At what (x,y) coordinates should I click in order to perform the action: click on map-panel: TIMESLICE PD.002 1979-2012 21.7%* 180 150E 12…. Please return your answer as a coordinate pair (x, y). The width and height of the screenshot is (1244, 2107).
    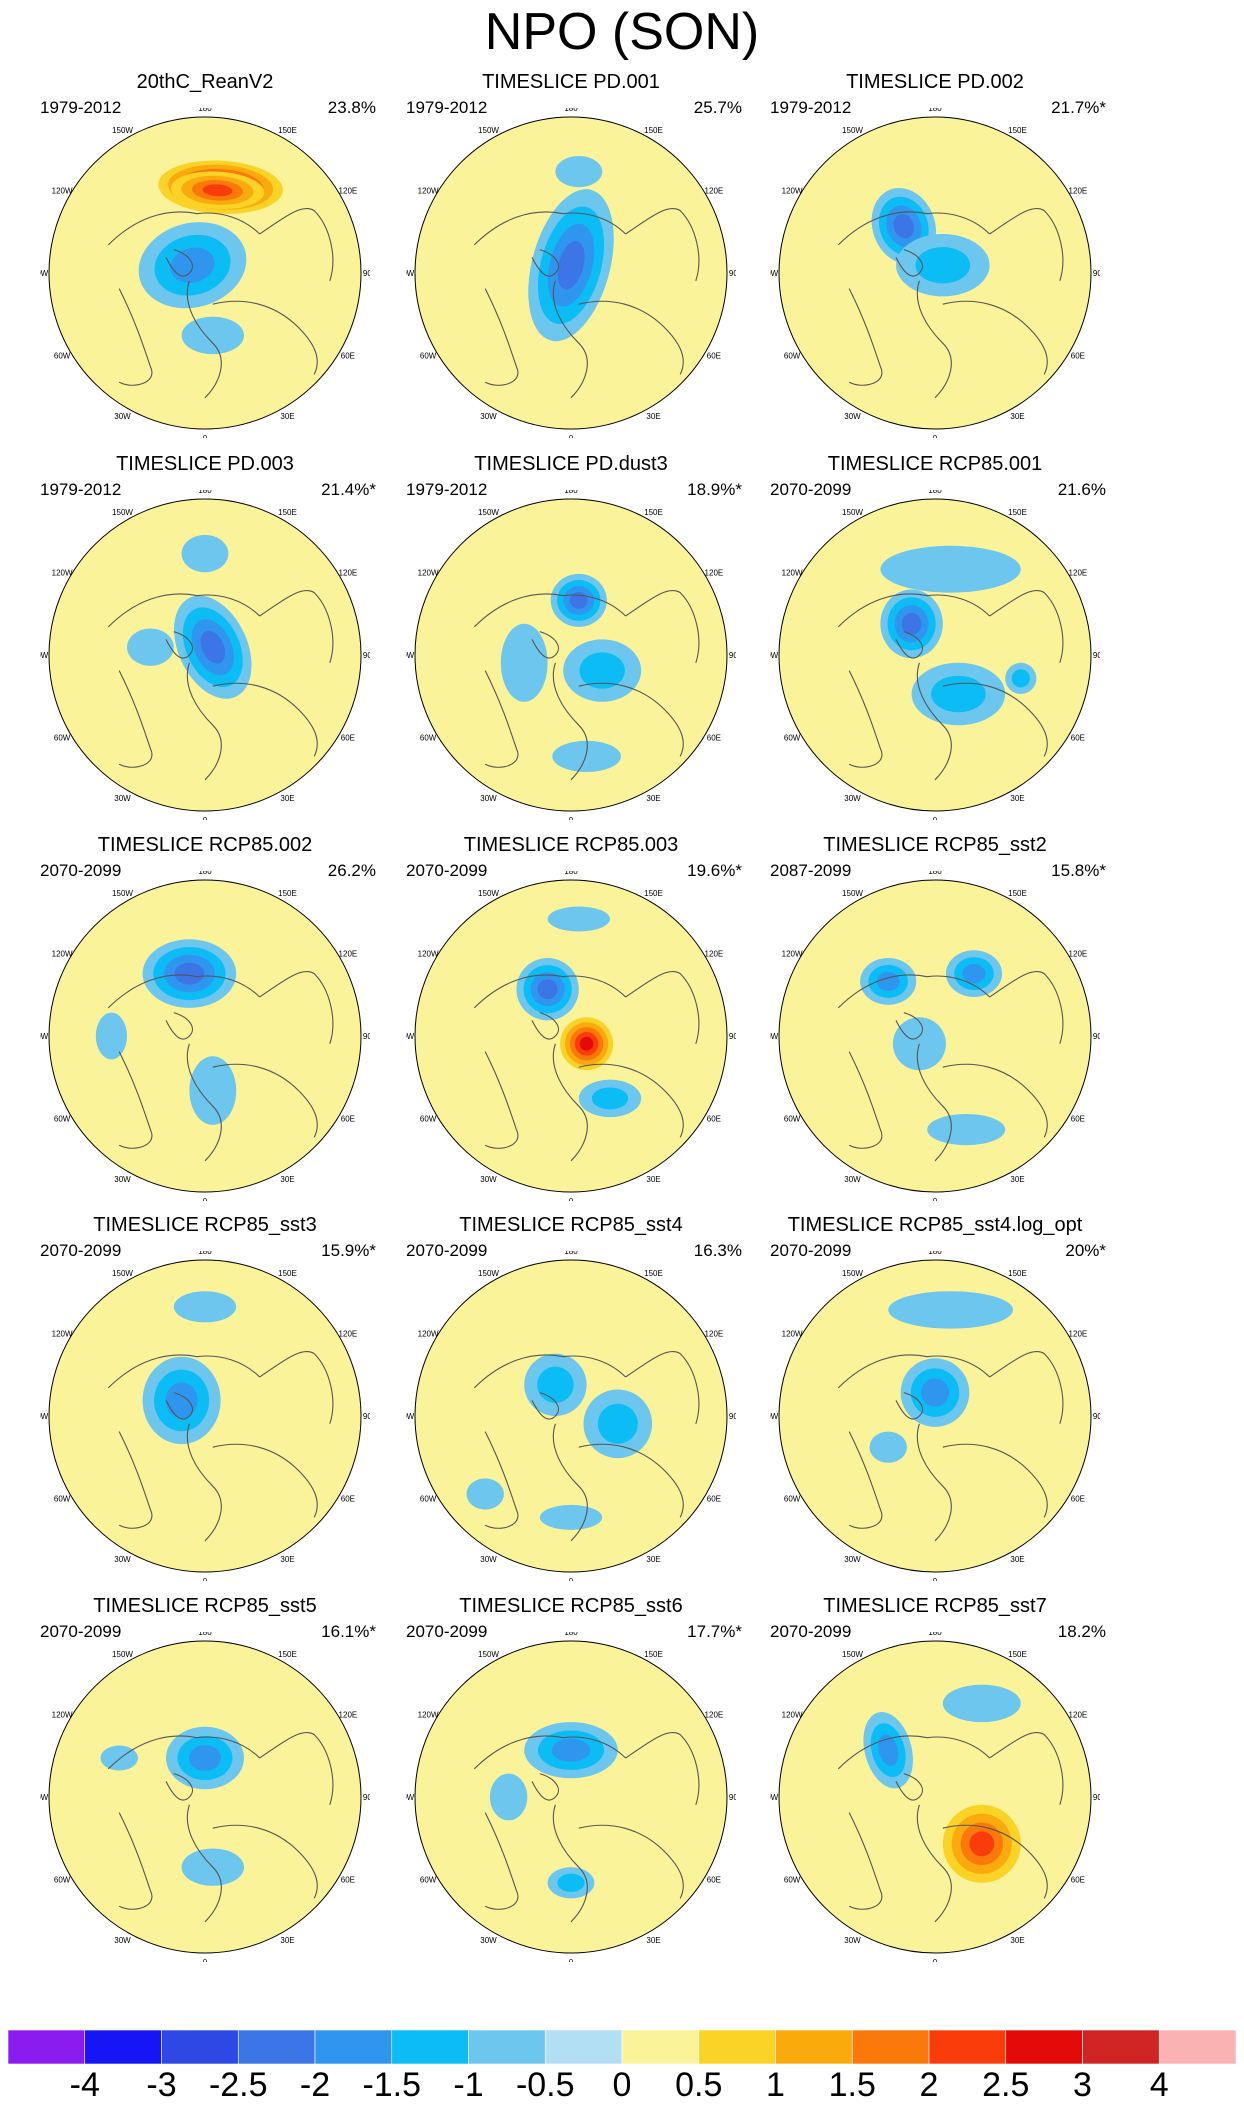
    Looking at the image, I should click on (935, 256).